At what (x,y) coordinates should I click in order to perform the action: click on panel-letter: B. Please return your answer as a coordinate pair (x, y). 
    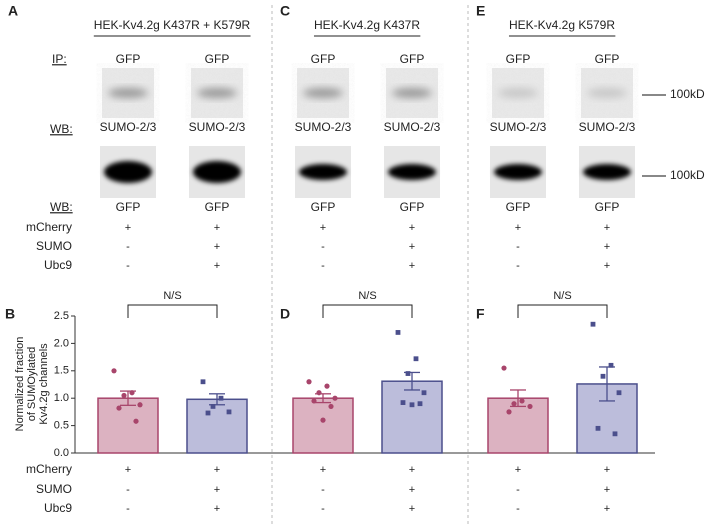
    Looking at the image, I should click on (10, 314).